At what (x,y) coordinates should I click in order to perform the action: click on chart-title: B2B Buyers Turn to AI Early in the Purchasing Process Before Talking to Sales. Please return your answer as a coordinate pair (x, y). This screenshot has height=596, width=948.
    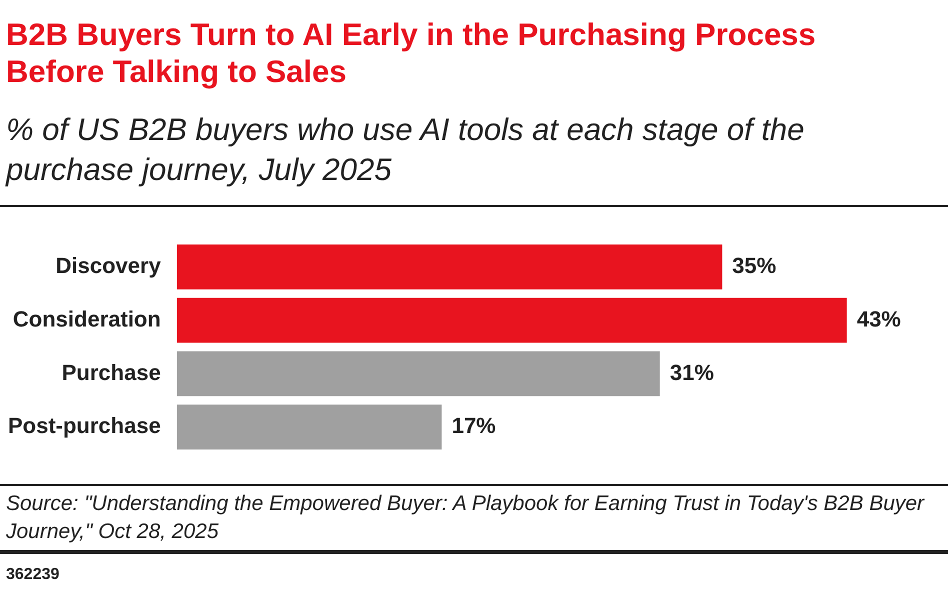
    Looking at the image, I should click on (411, 53).